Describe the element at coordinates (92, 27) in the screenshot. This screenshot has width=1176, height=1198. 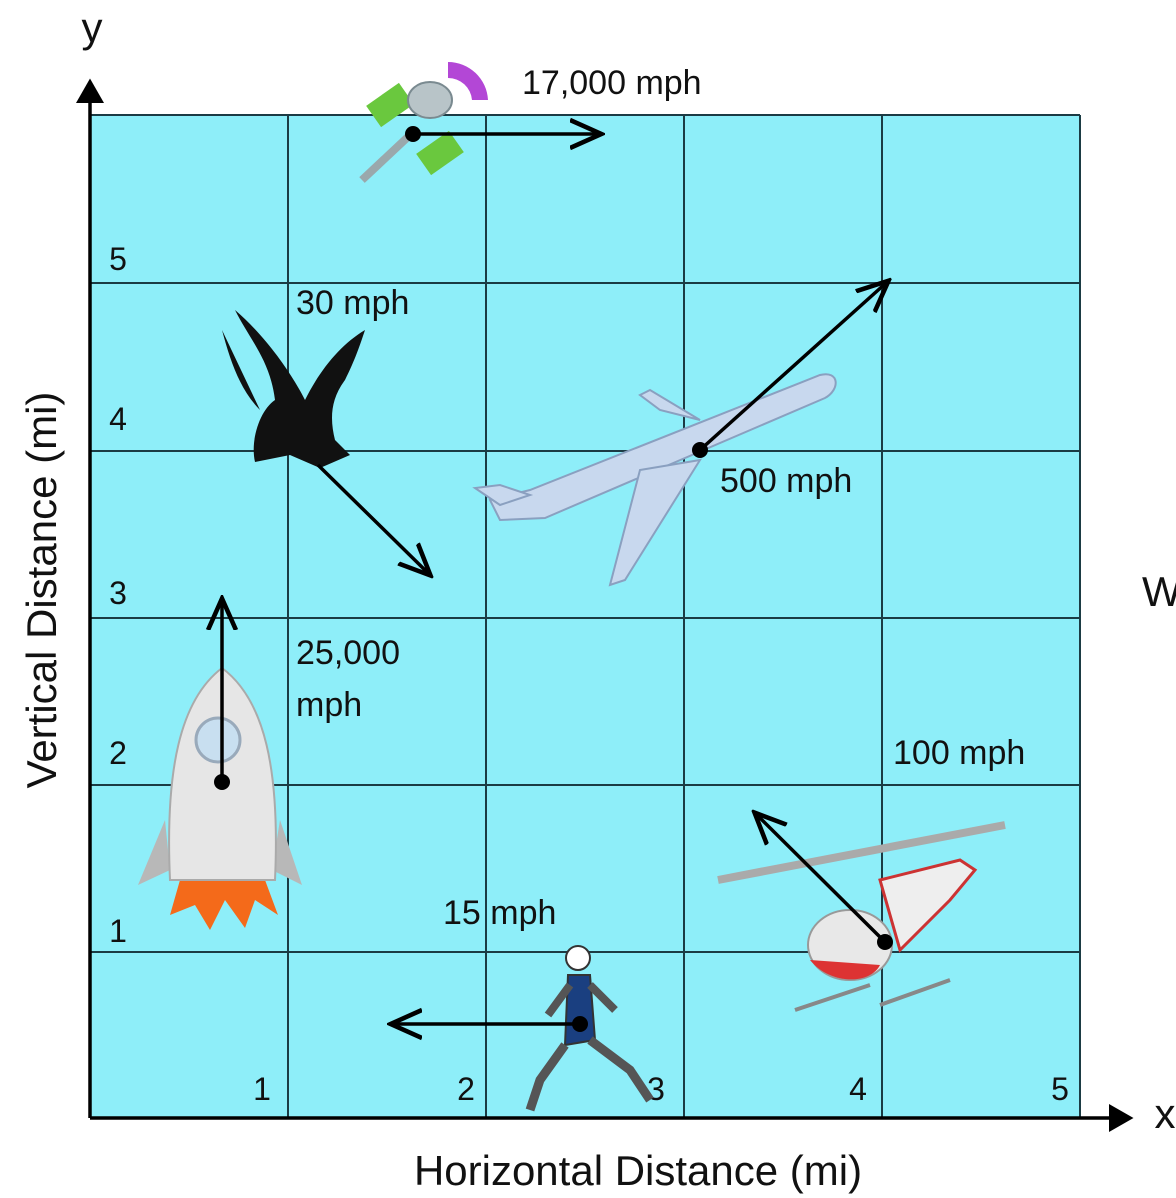
I see `y-axis-letter: y` at that location.